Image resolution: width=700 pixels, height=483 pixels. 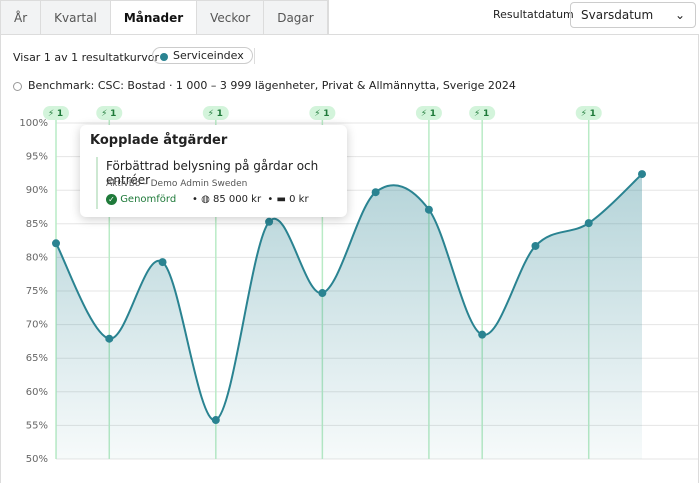 I want to click on y-tick-label: 65%, so click(x=37, y=358).